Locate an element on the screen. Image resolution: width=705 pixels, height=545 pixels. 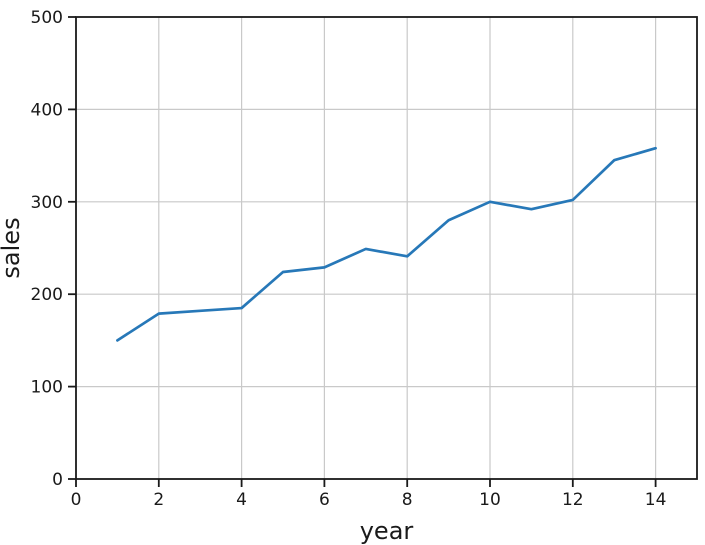
x-tick-label: 2 is located at coordinates (158, 500).